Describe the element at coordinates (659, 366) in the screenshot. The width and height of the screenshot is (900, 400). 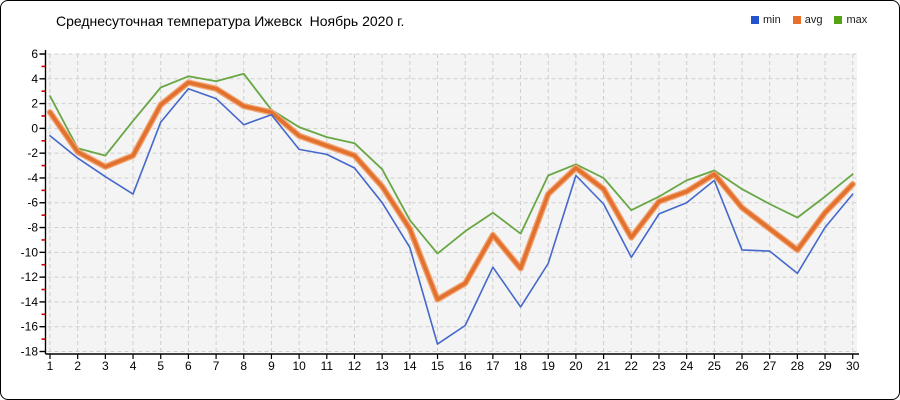
I see `x-tick-label: 23` at that location.